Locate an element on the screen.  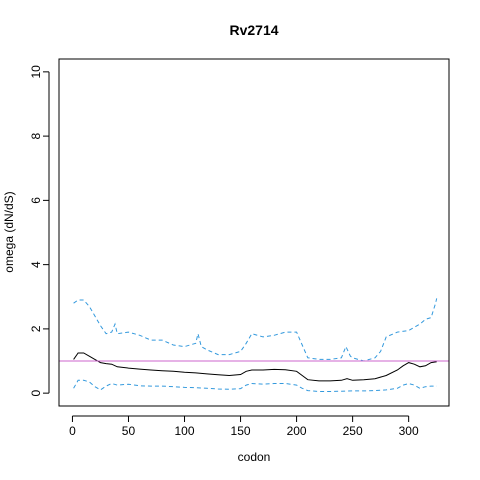
x-tick-label: 200 is located at coordinates (297, 431).